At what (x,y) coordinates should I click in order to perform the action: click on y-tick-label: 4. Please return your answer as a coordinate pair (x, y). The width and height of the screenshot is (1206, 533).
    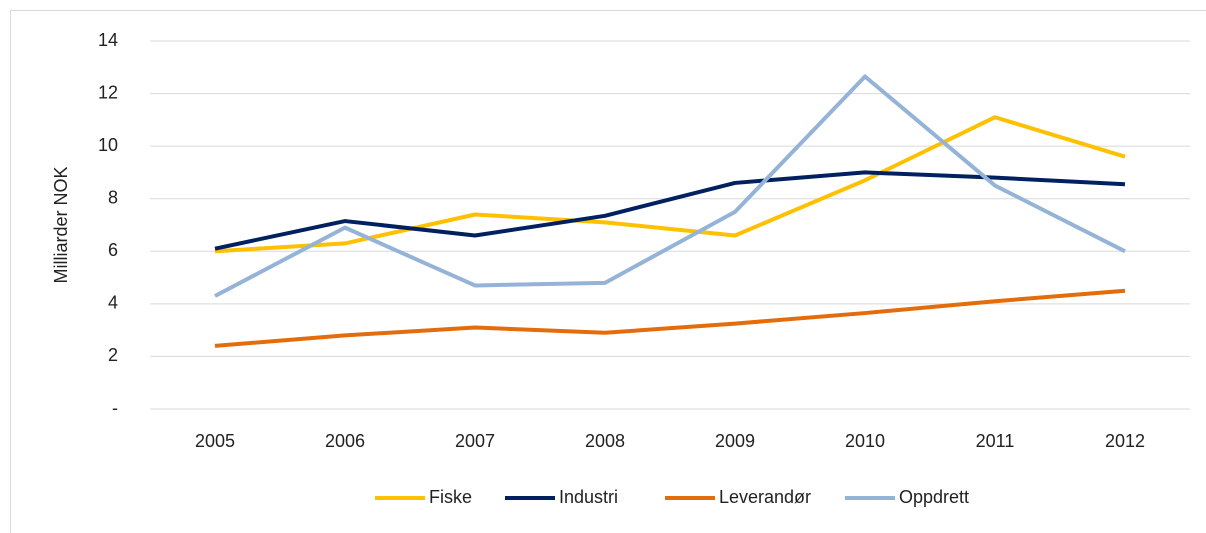
    Looking at the image, I should click on (113, 303).